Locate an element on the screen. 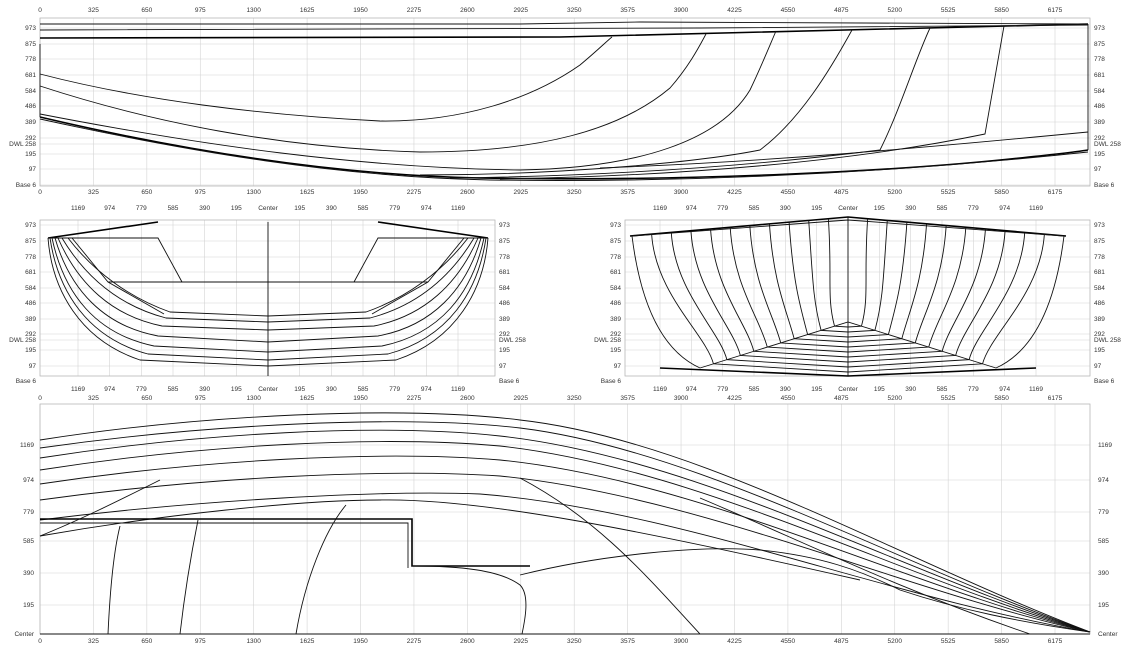 This screenshot has width=1123, height=647. tick-label: 4875 is located at coordinates (841, 10).